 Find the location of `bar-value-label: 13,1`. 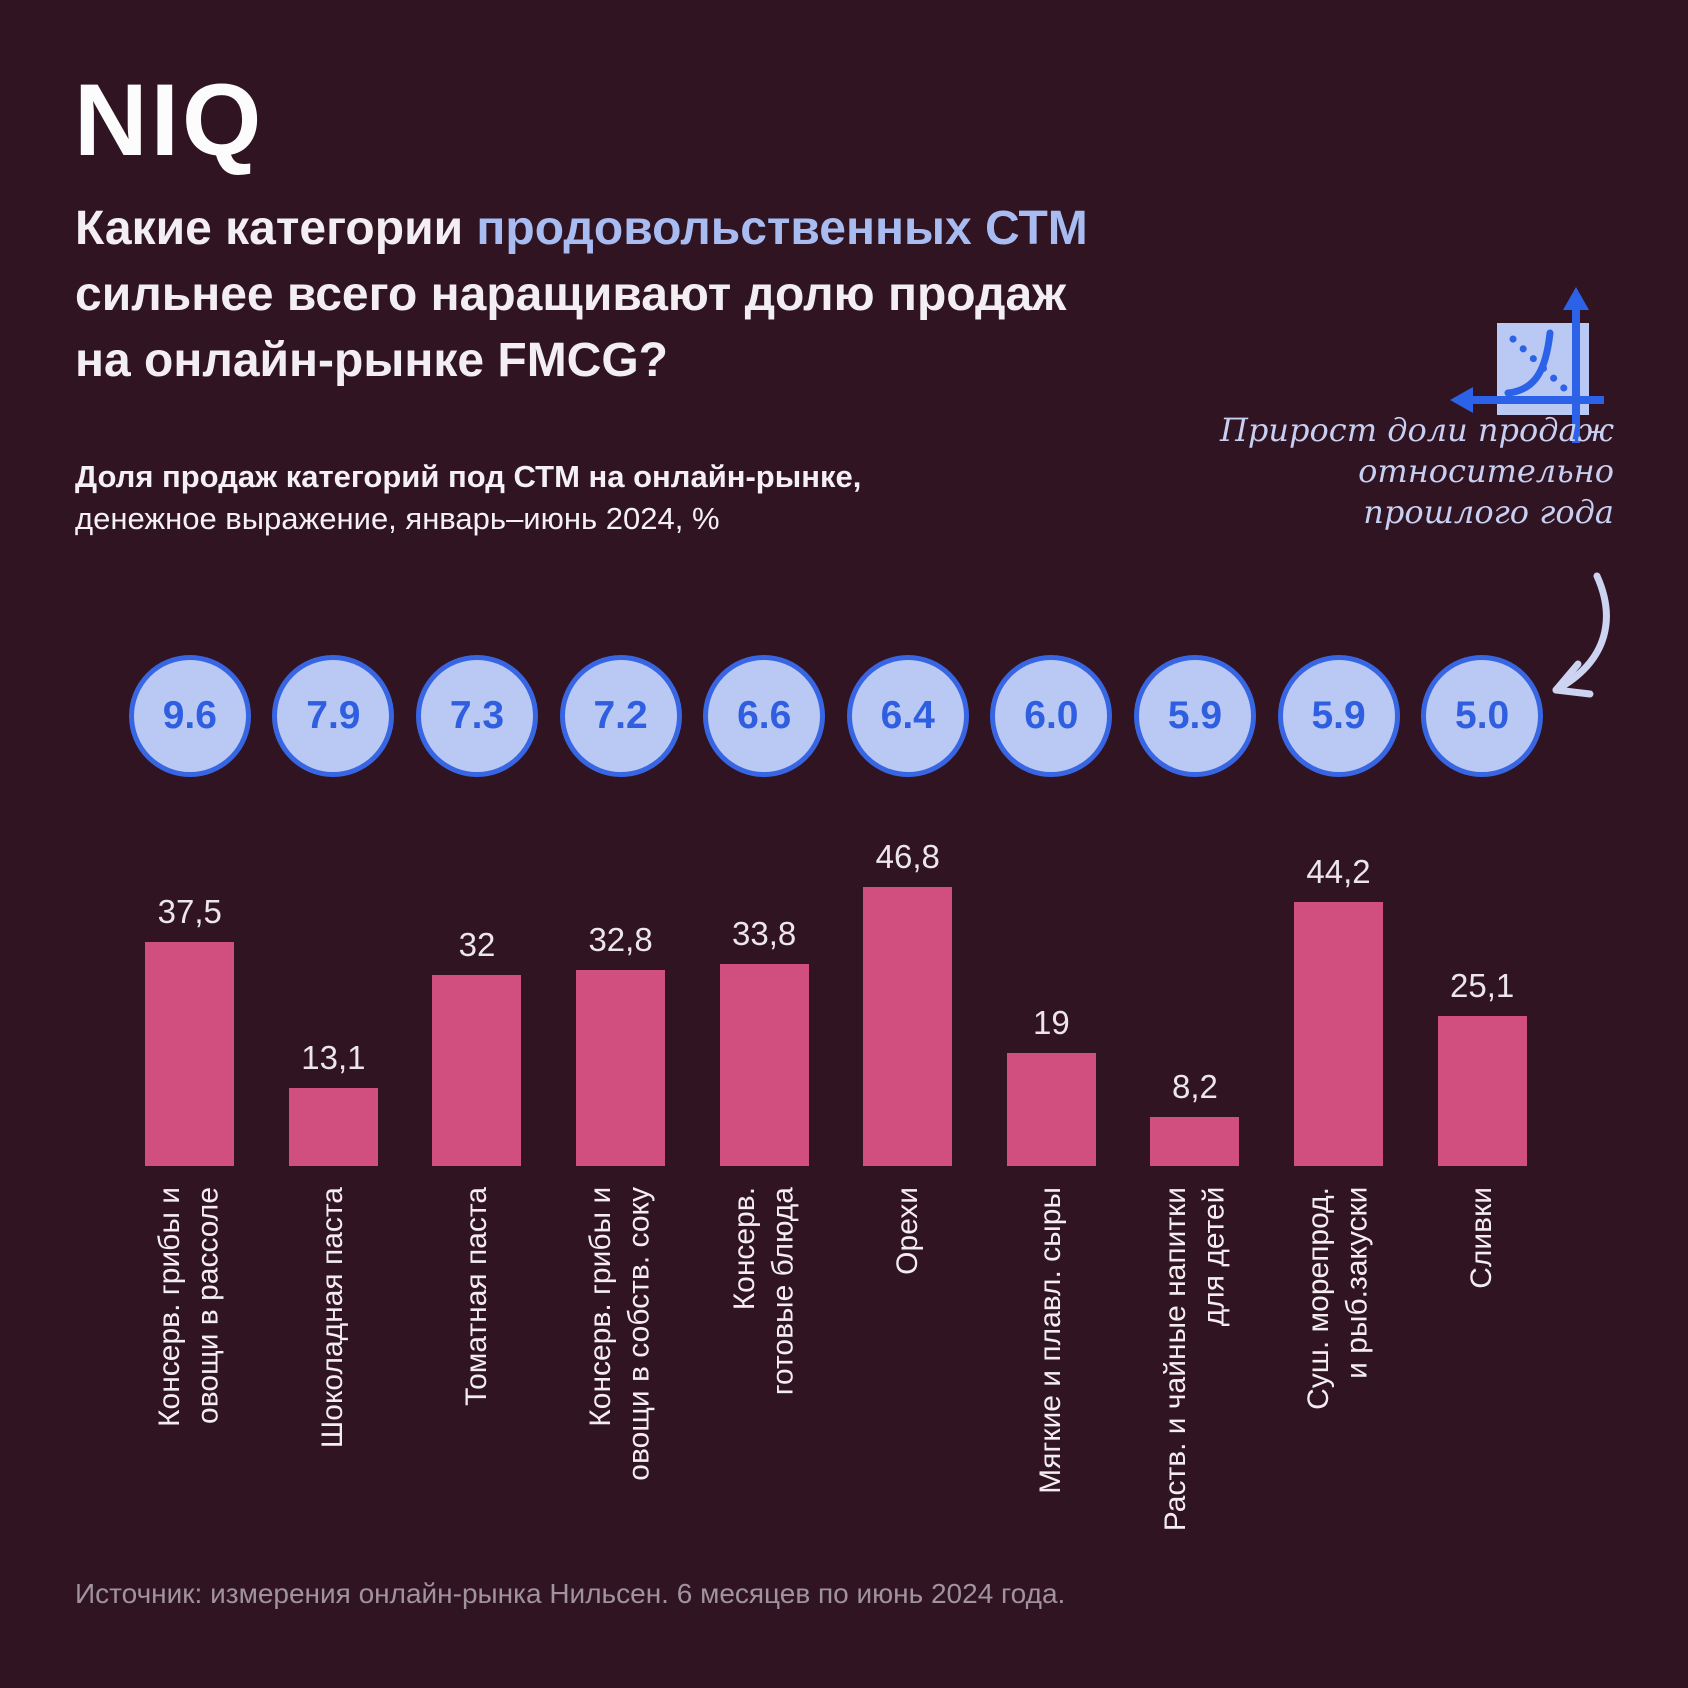

bar-value-label: 13,1 is located at coordinates (333, 1057).